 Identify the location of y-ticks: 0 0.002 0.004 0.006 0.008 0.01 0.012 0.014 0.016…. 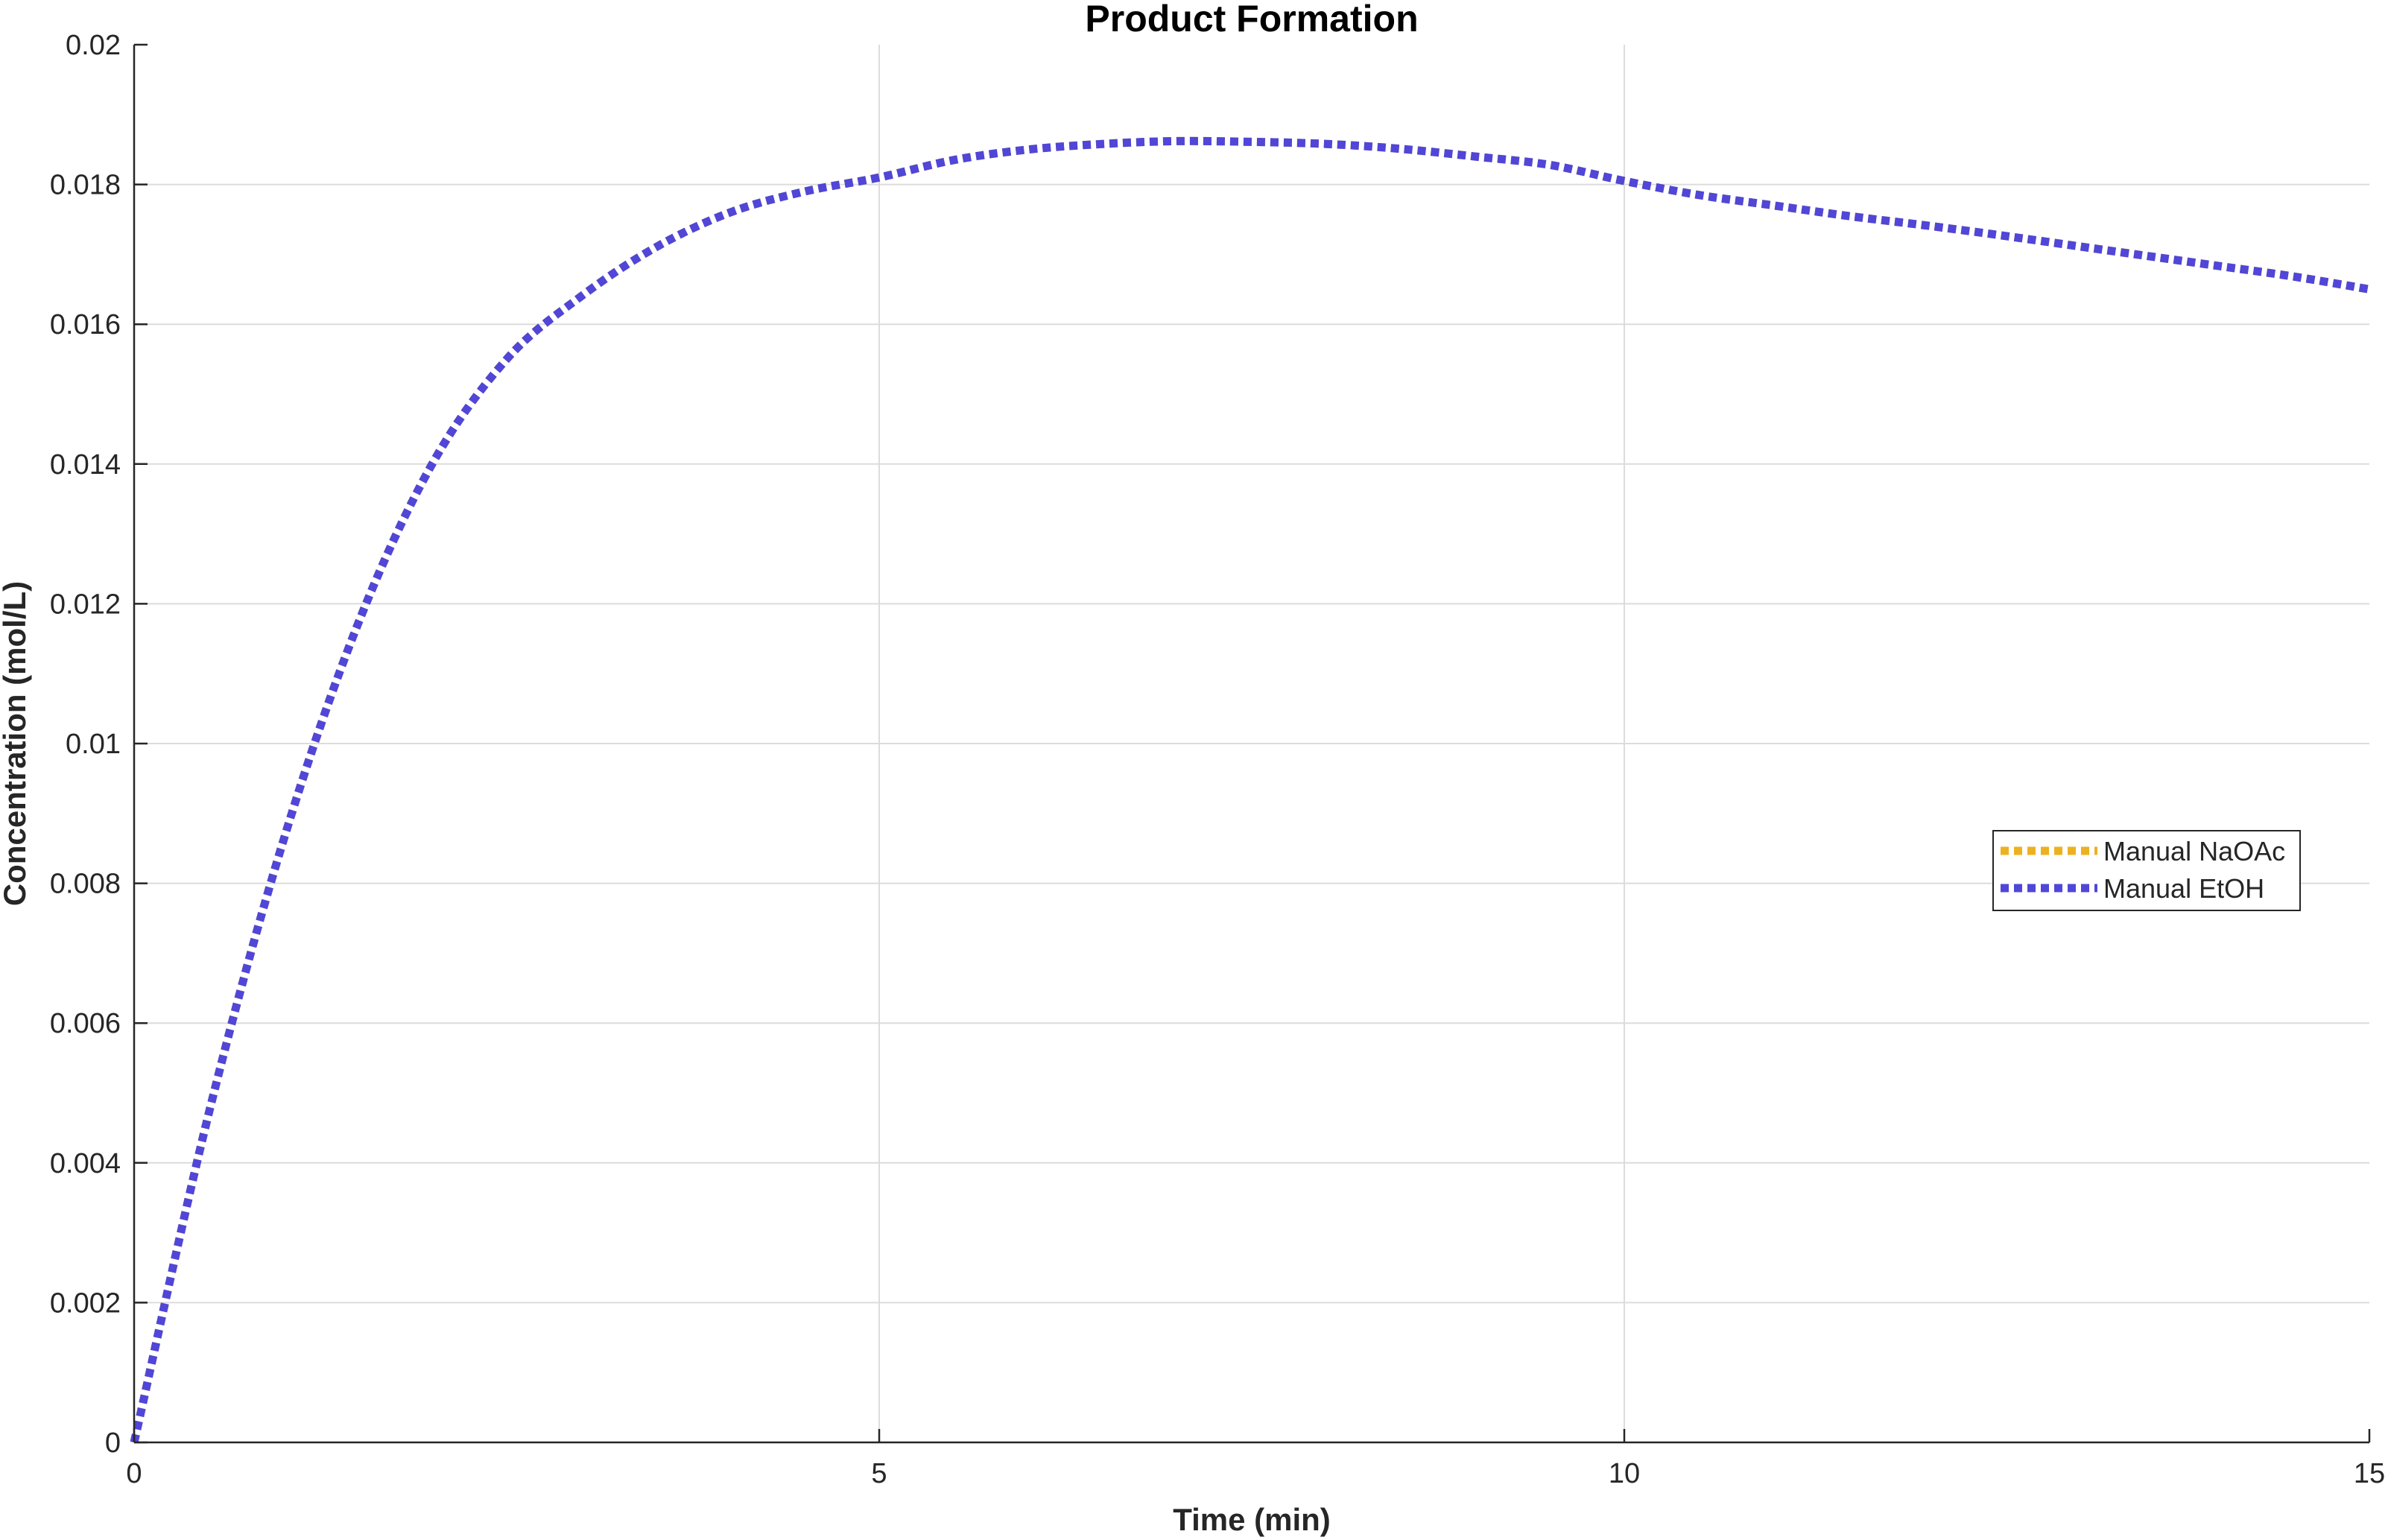
(99, 744).